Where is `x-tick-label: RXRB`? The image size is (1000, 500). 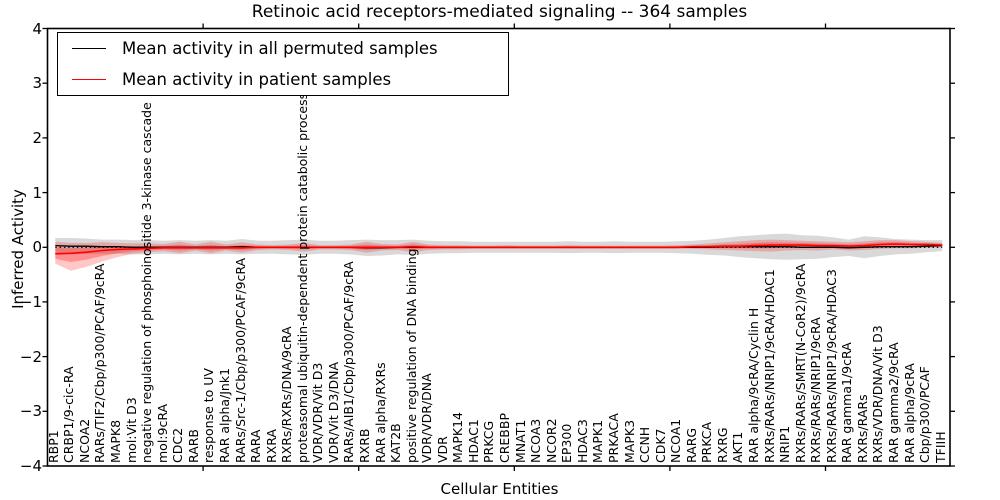 x-tick-label: RXRB is located at coordinates (364, 445).